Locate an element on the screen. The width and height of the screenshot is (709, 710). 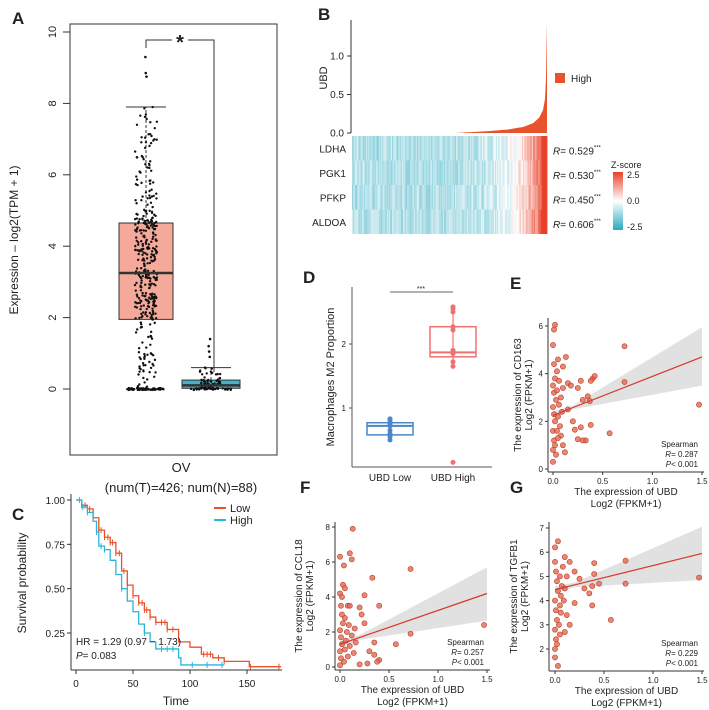
significance-stars: *** is located at coordinates (421, 289).